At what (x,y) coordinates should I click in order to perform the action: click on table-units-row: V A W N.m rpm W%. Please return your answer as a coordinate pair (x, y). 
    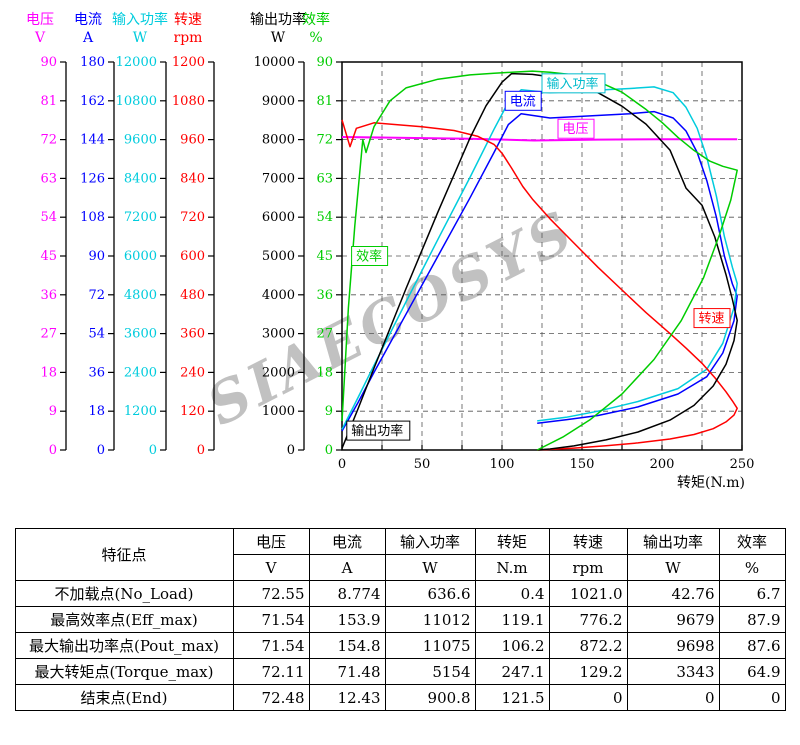
    Looking at the image, I should click on (400, 567).